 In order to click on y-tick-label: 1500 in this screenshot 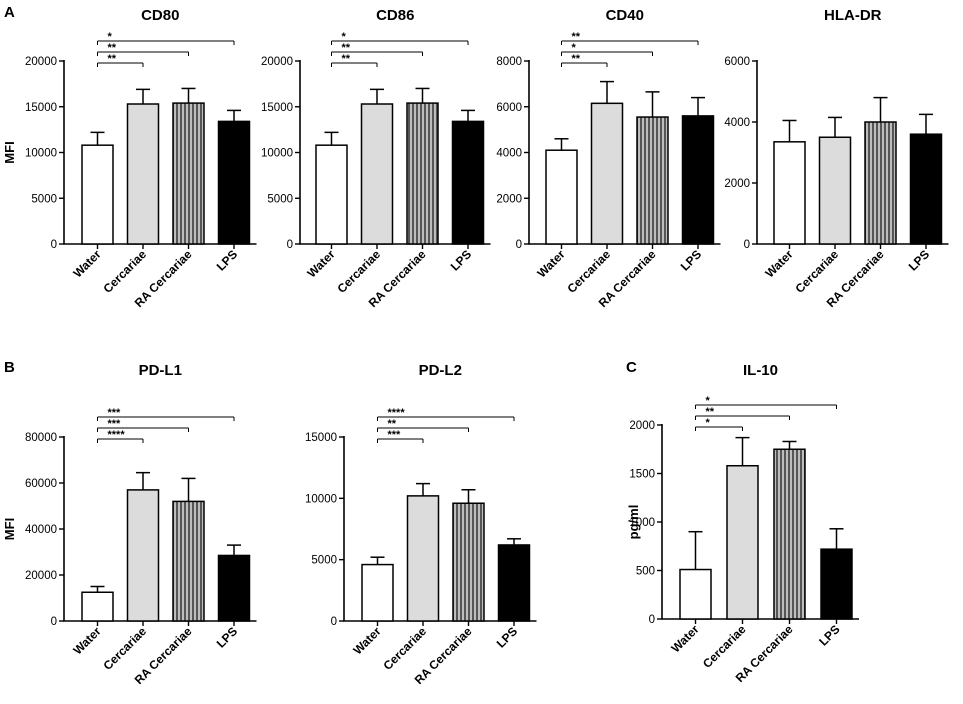, I will do `click(642, 475)`.